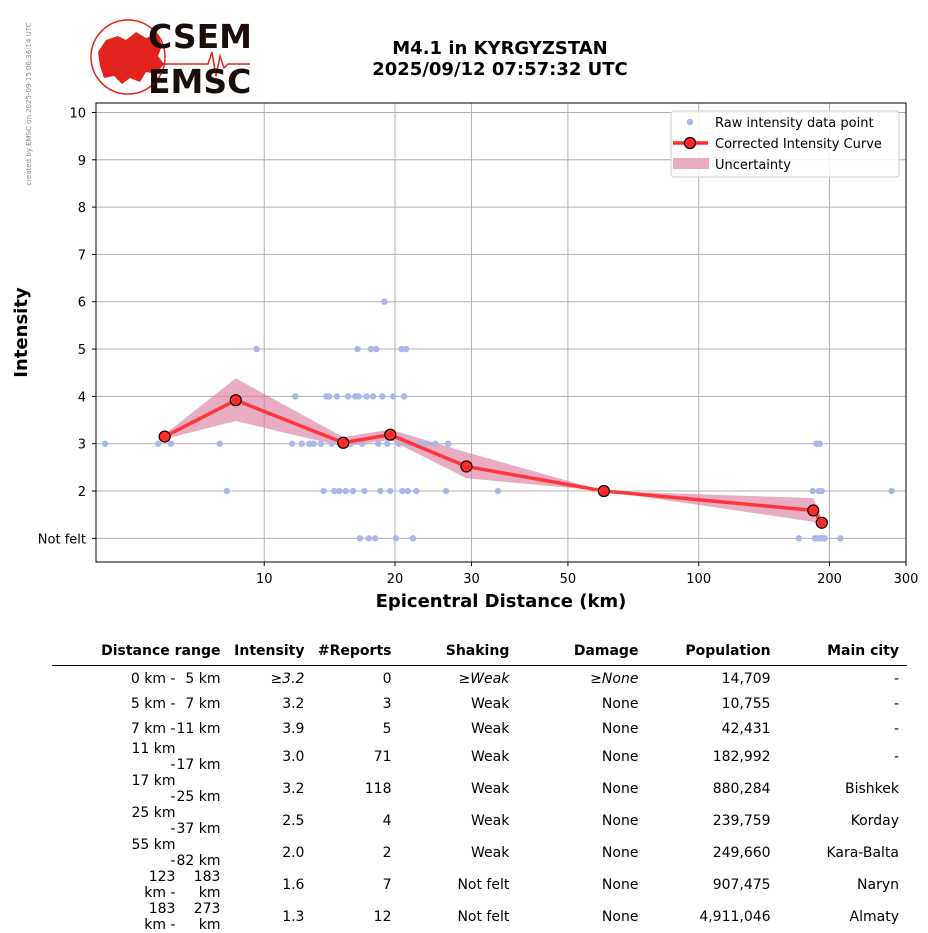  What do you see at coordinates (712, 789) in the screenshot?
I see `cell-population: 880,284` at bounding box center [712, 789].